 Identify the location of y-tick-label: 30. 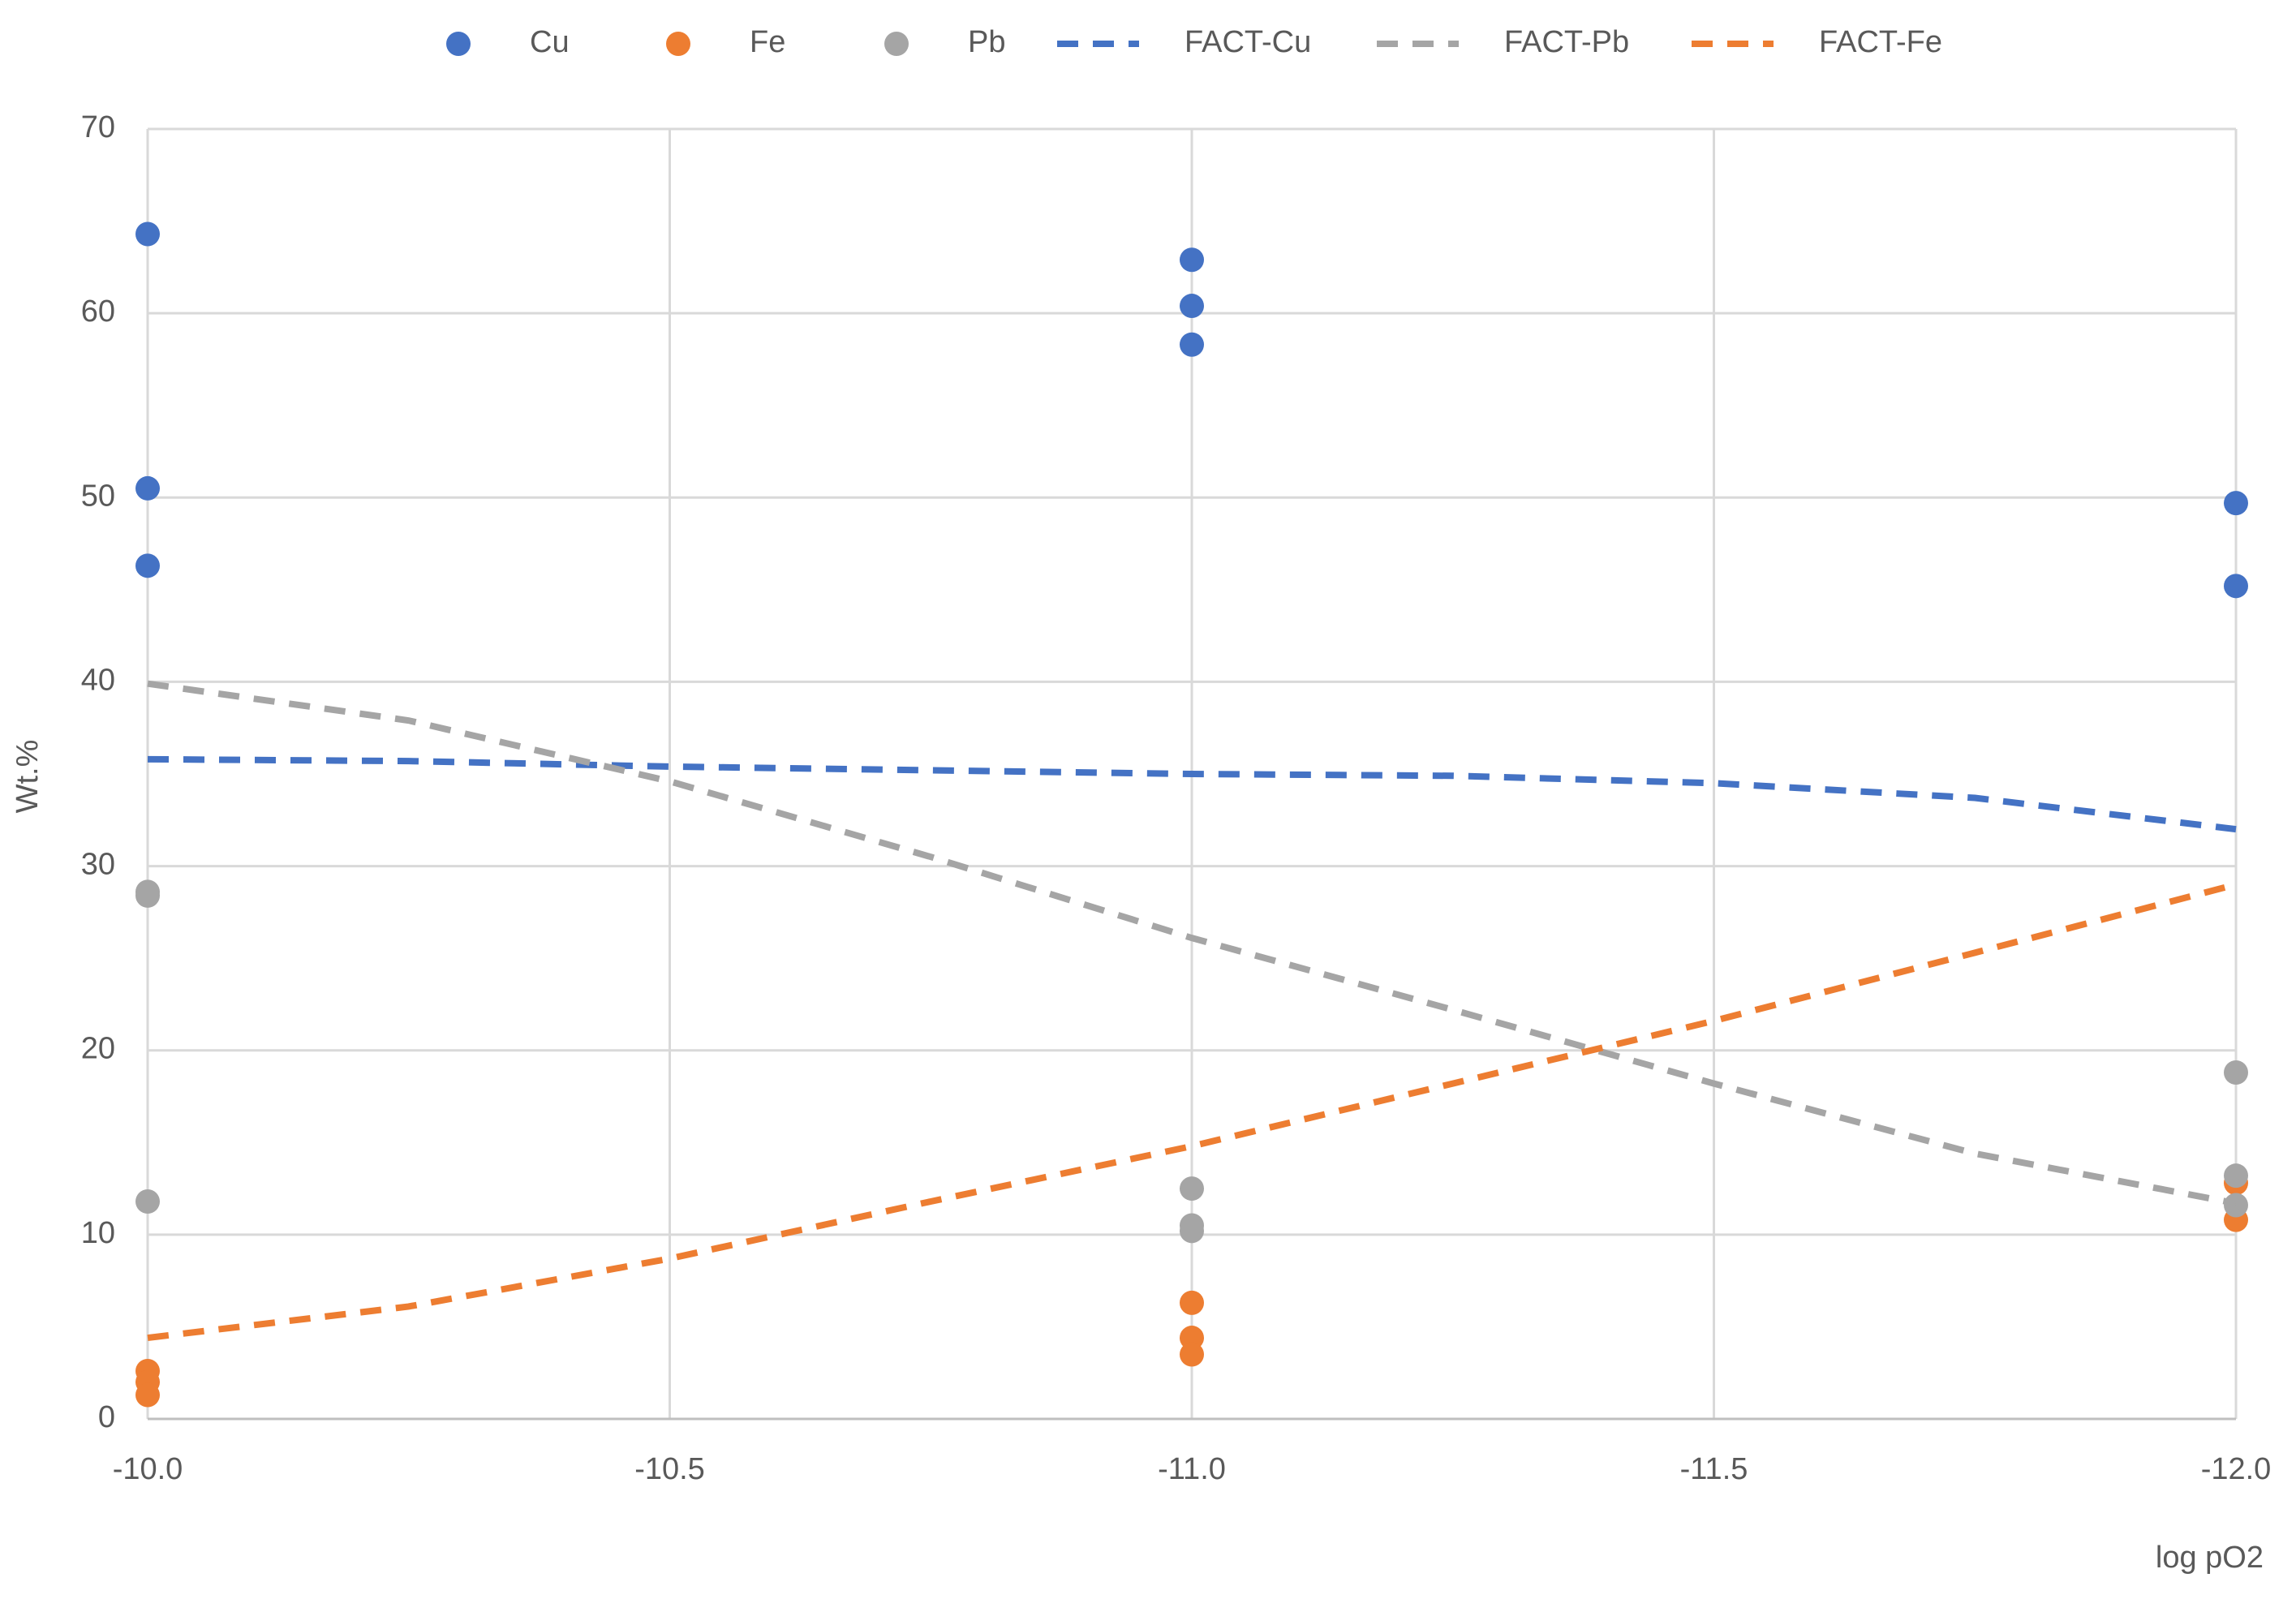
(98, 865).